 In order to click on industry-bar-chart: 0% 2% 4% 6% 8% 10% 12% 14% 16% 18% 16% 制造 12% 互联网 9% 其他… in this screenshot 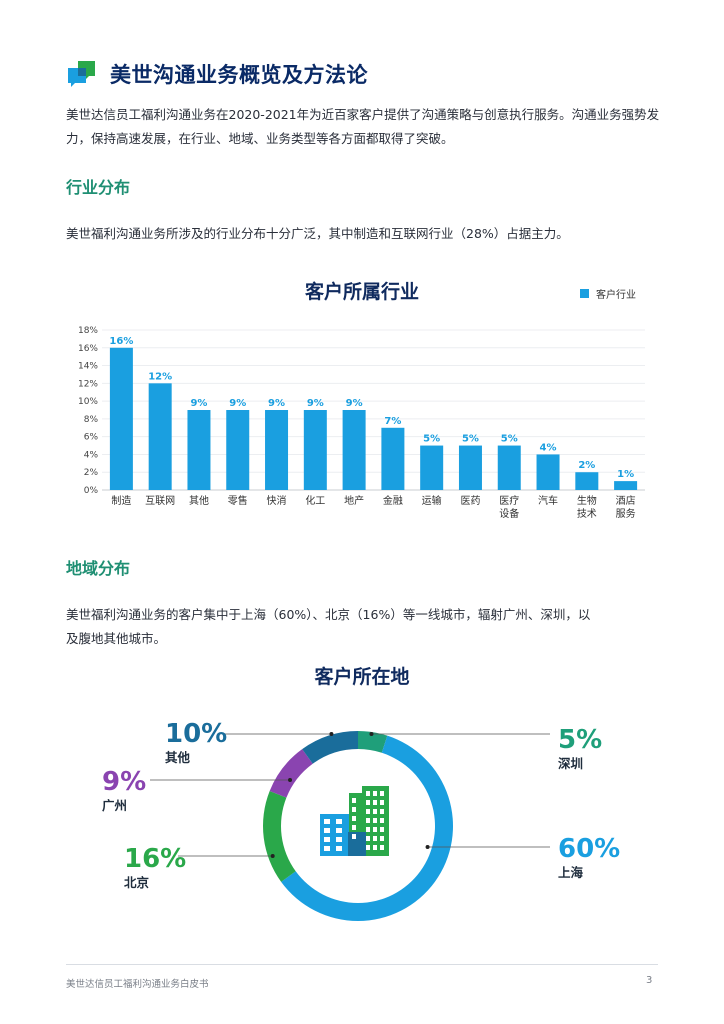, I will do `click(361, 423)`.